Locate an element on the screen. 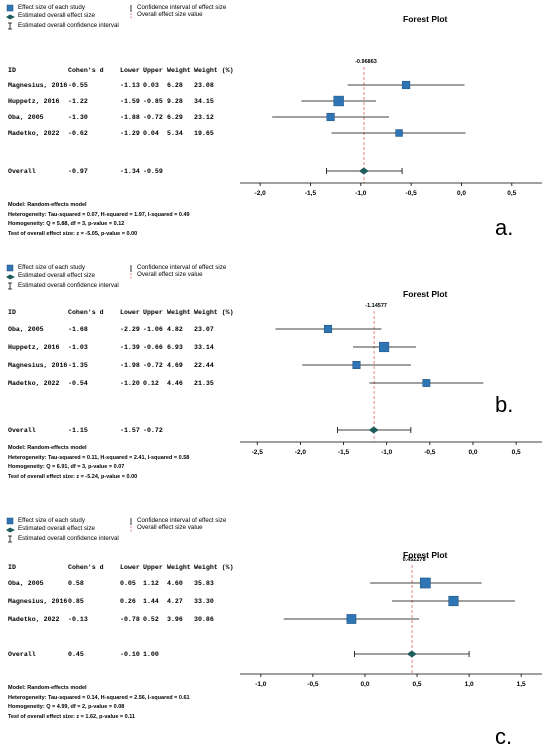 The height and width of the screenshot is (750, 550). cell: 22.44 is located at coordinates (204, 365).